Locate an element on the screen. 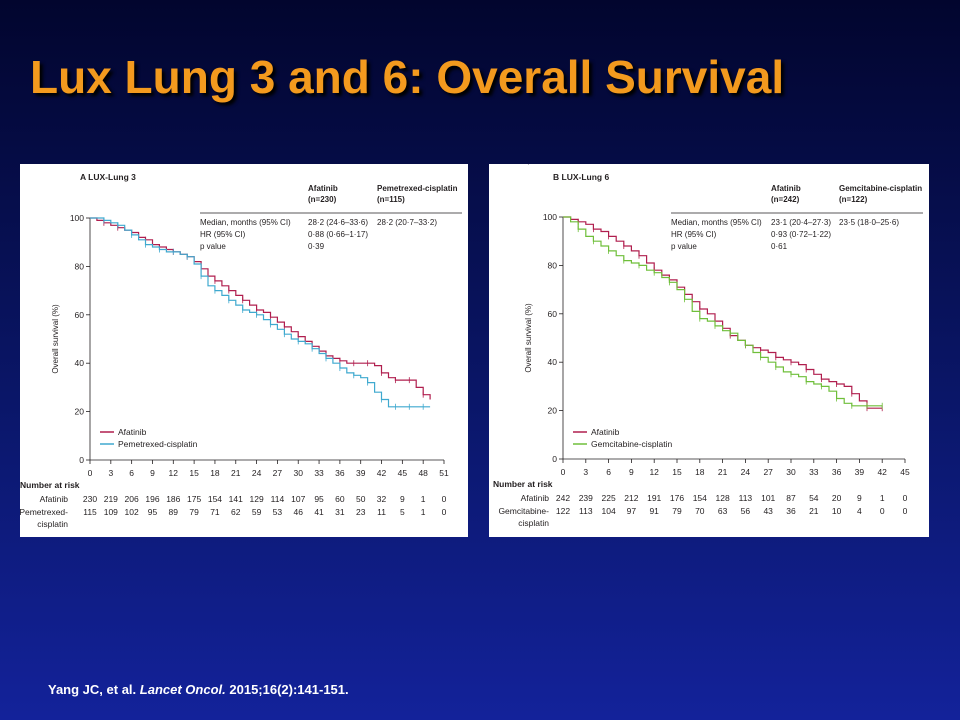  risk-value: 109 is located at coordinates (111, 512).